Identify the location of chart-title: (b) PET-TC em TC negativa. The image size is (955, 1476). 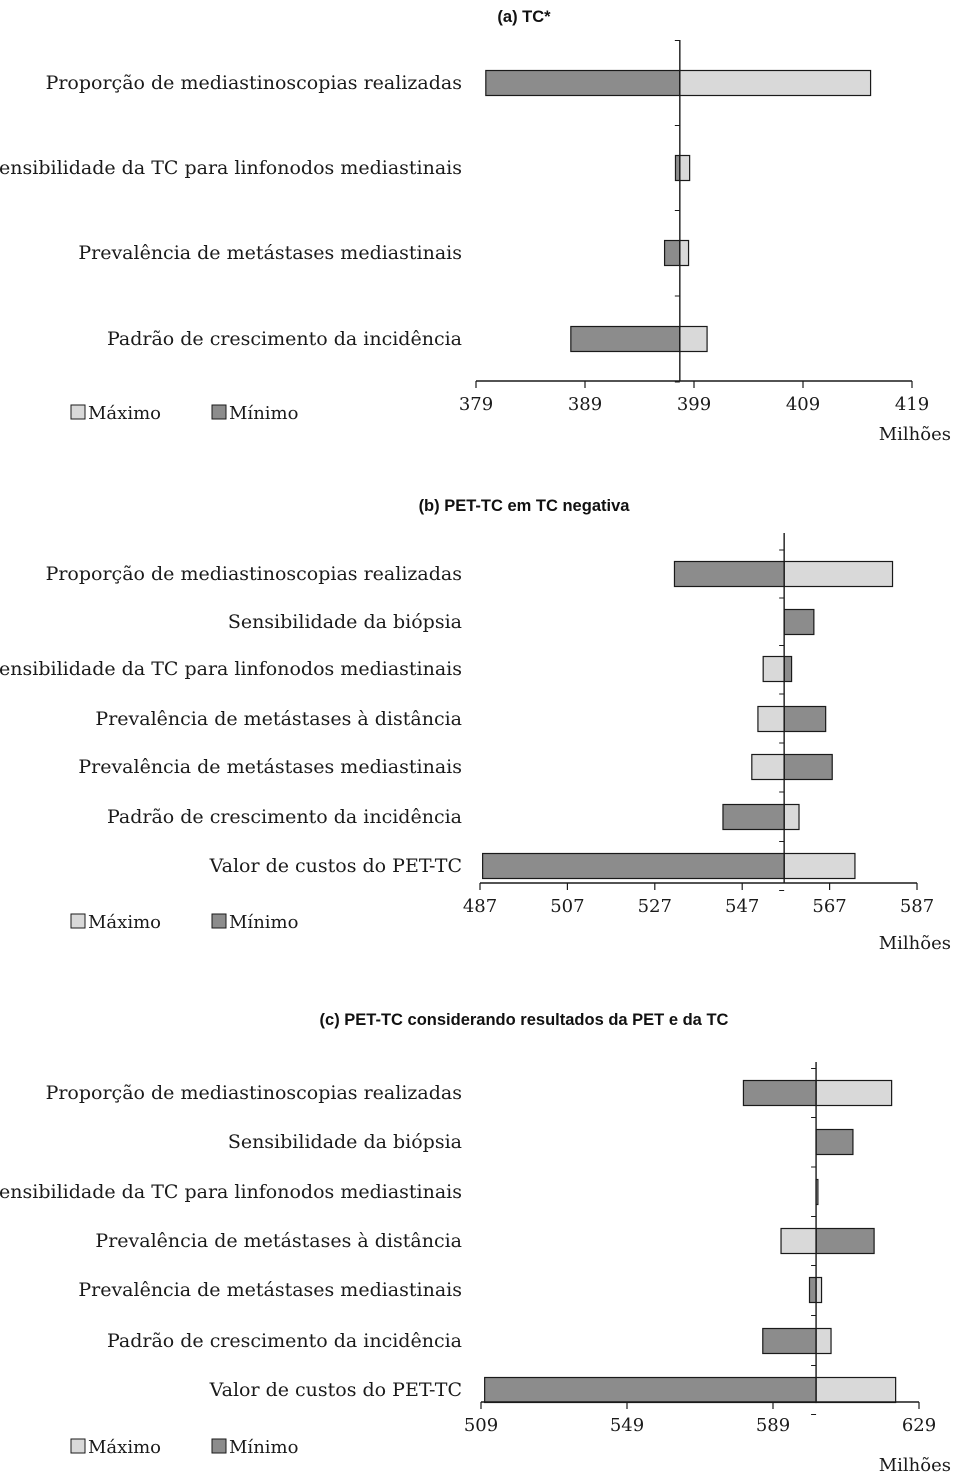
(525, 506).